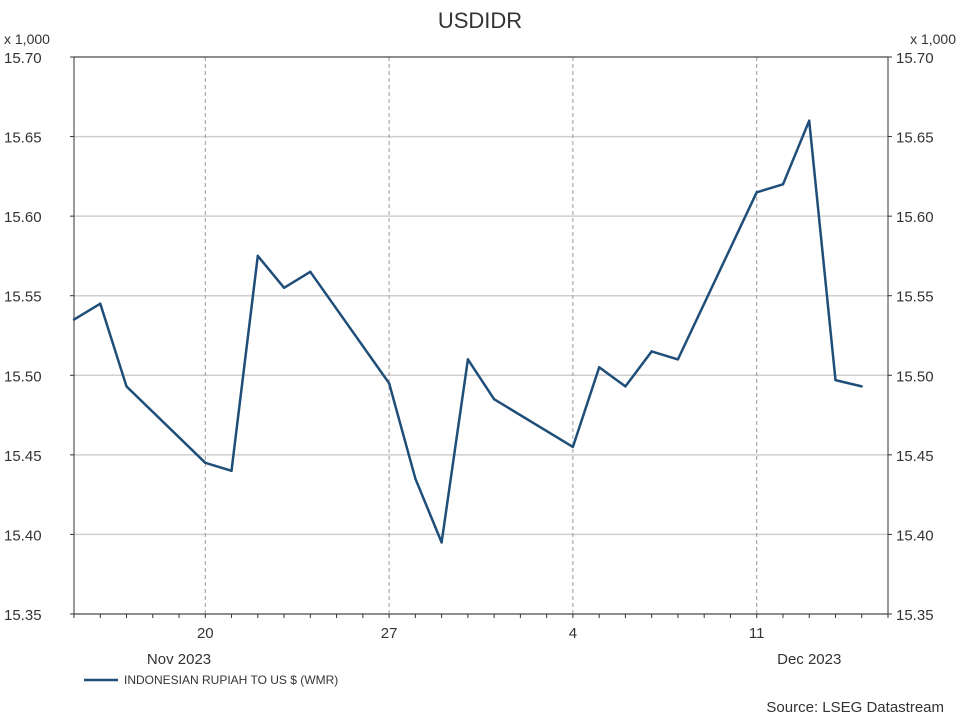 This screenshot has width=960, height=720. I want to click on y-tick-label-left: 15.45, so click(23, 456).